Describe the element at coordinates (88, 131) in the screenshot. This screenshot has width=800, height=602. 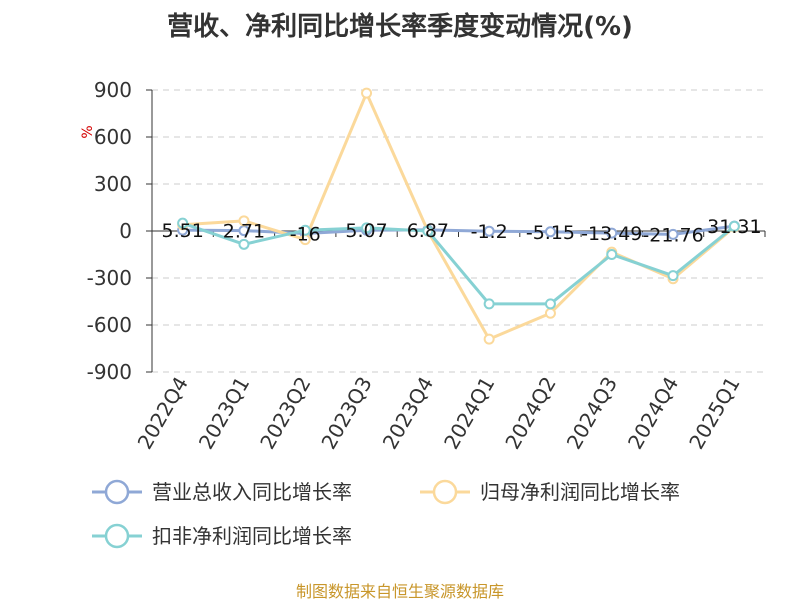
I see `y-axis-unit: %` at that location.